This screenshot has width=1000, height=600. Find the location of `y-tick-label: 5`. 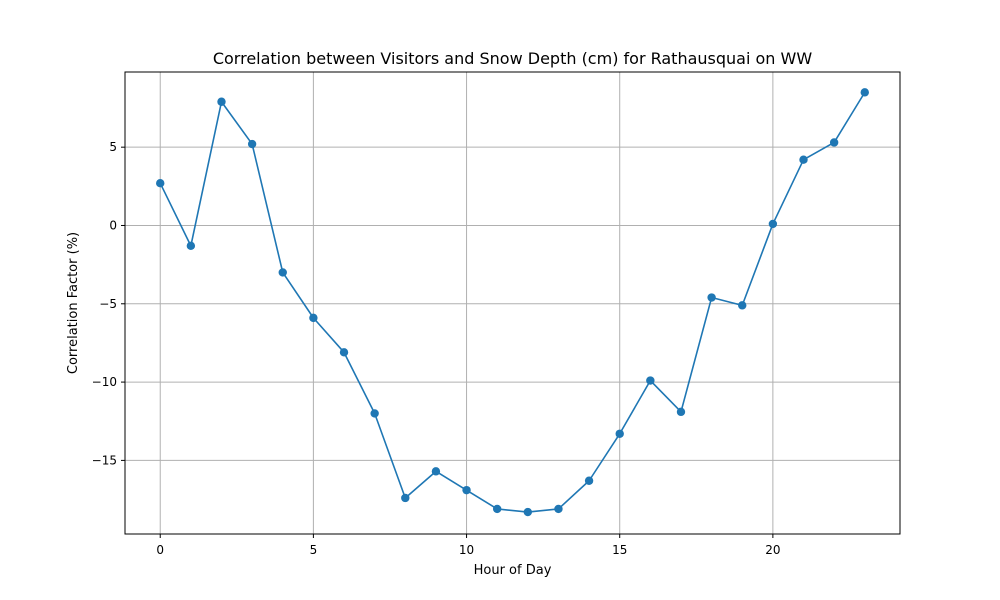

y-tick-label: 5 is located at coordinates (113, 147).